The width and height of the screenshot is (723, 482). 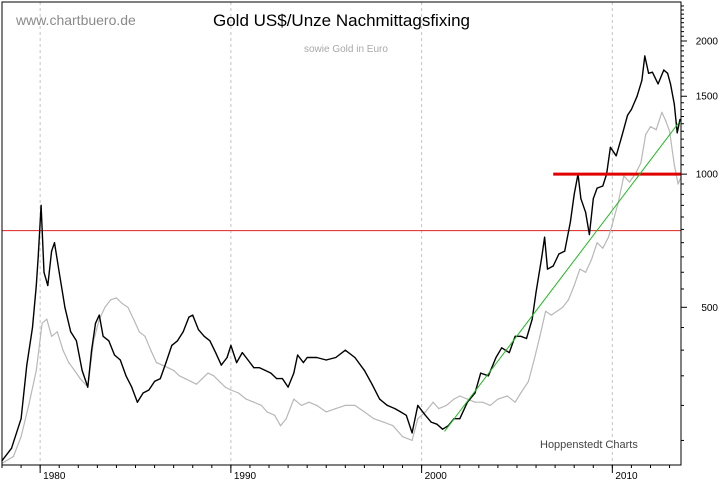 What do you see at coordinates (245, 476) in the screenshot?
I see `x-tick-label: 1990` at bounding box center [245, 476].